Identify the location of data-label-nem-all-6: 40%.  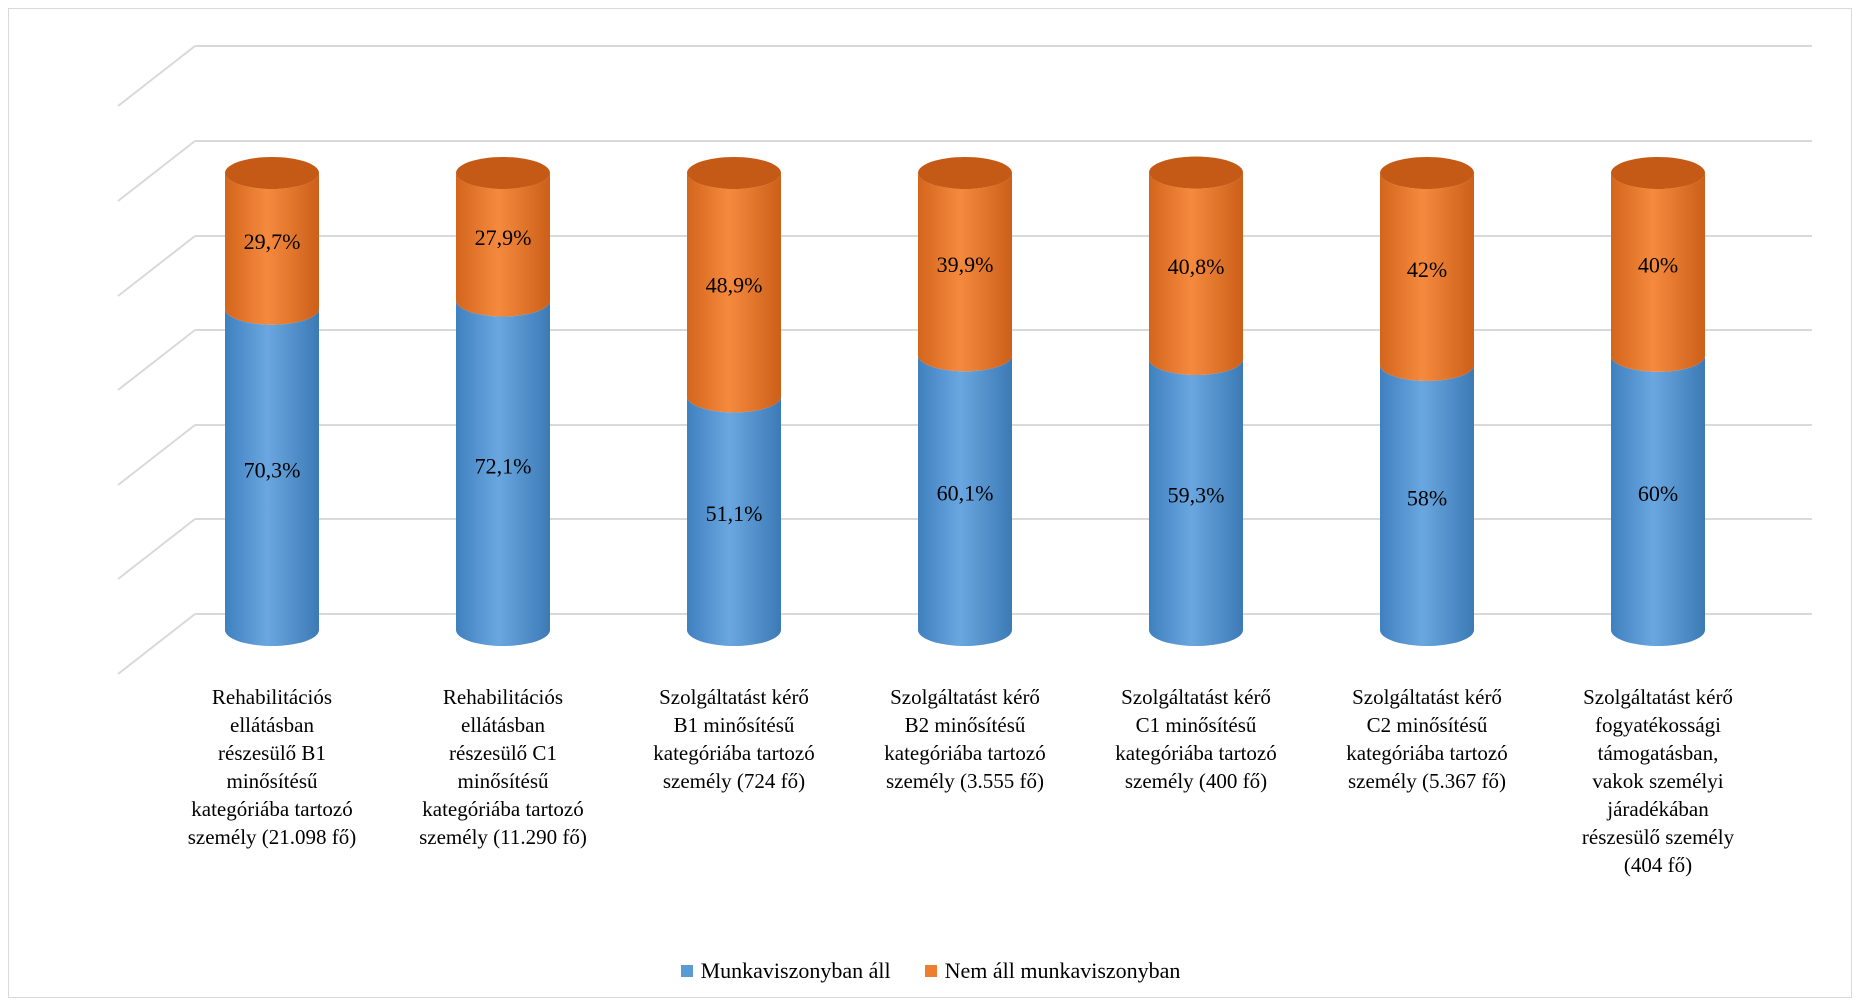
(1658, 264).